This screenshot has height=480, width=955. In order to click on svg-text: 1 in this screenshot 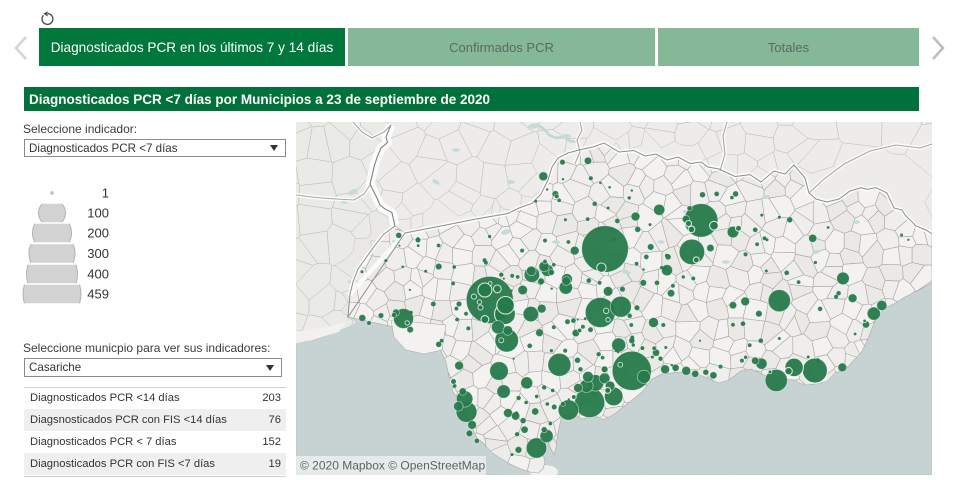, I will do `click(105, 193)`.